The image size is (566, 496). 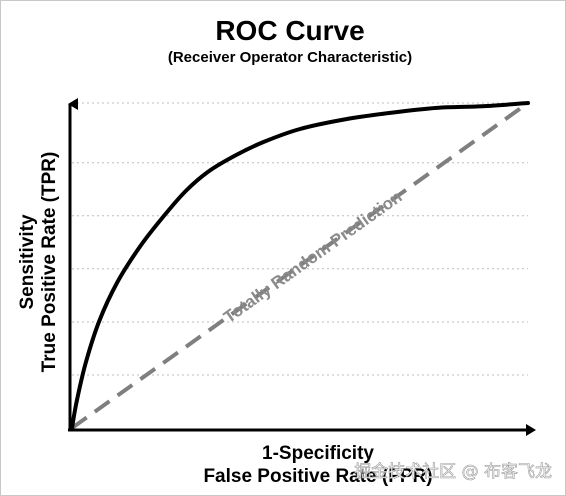 What do you see at coordinates (312, 257) in the screenshot?
I see `random-prediction-label: Totally Random Prediction` at bounding box center [312, 257].